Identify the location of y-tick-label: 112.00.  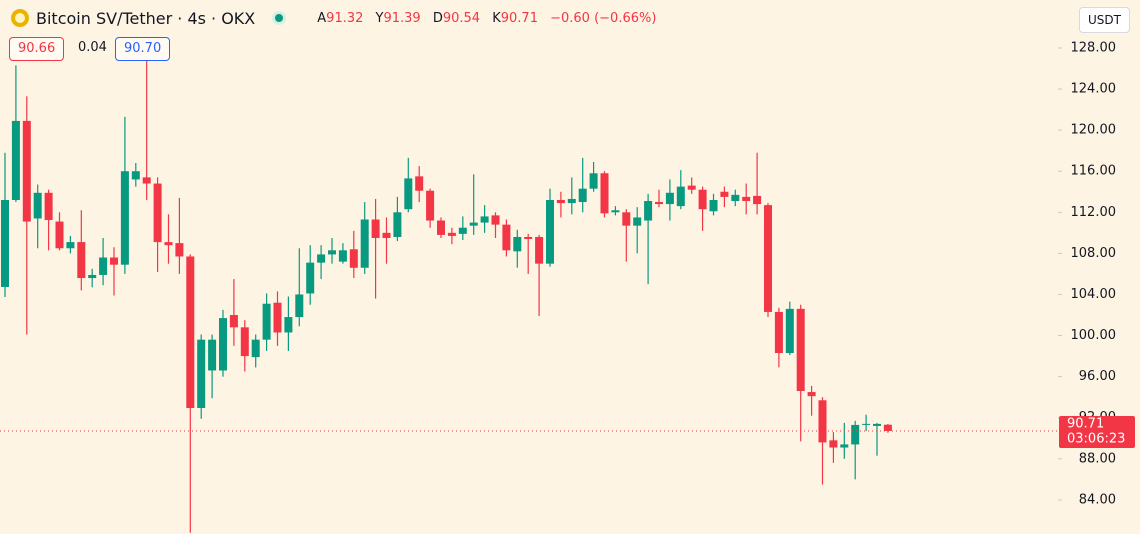
(1094, 212).